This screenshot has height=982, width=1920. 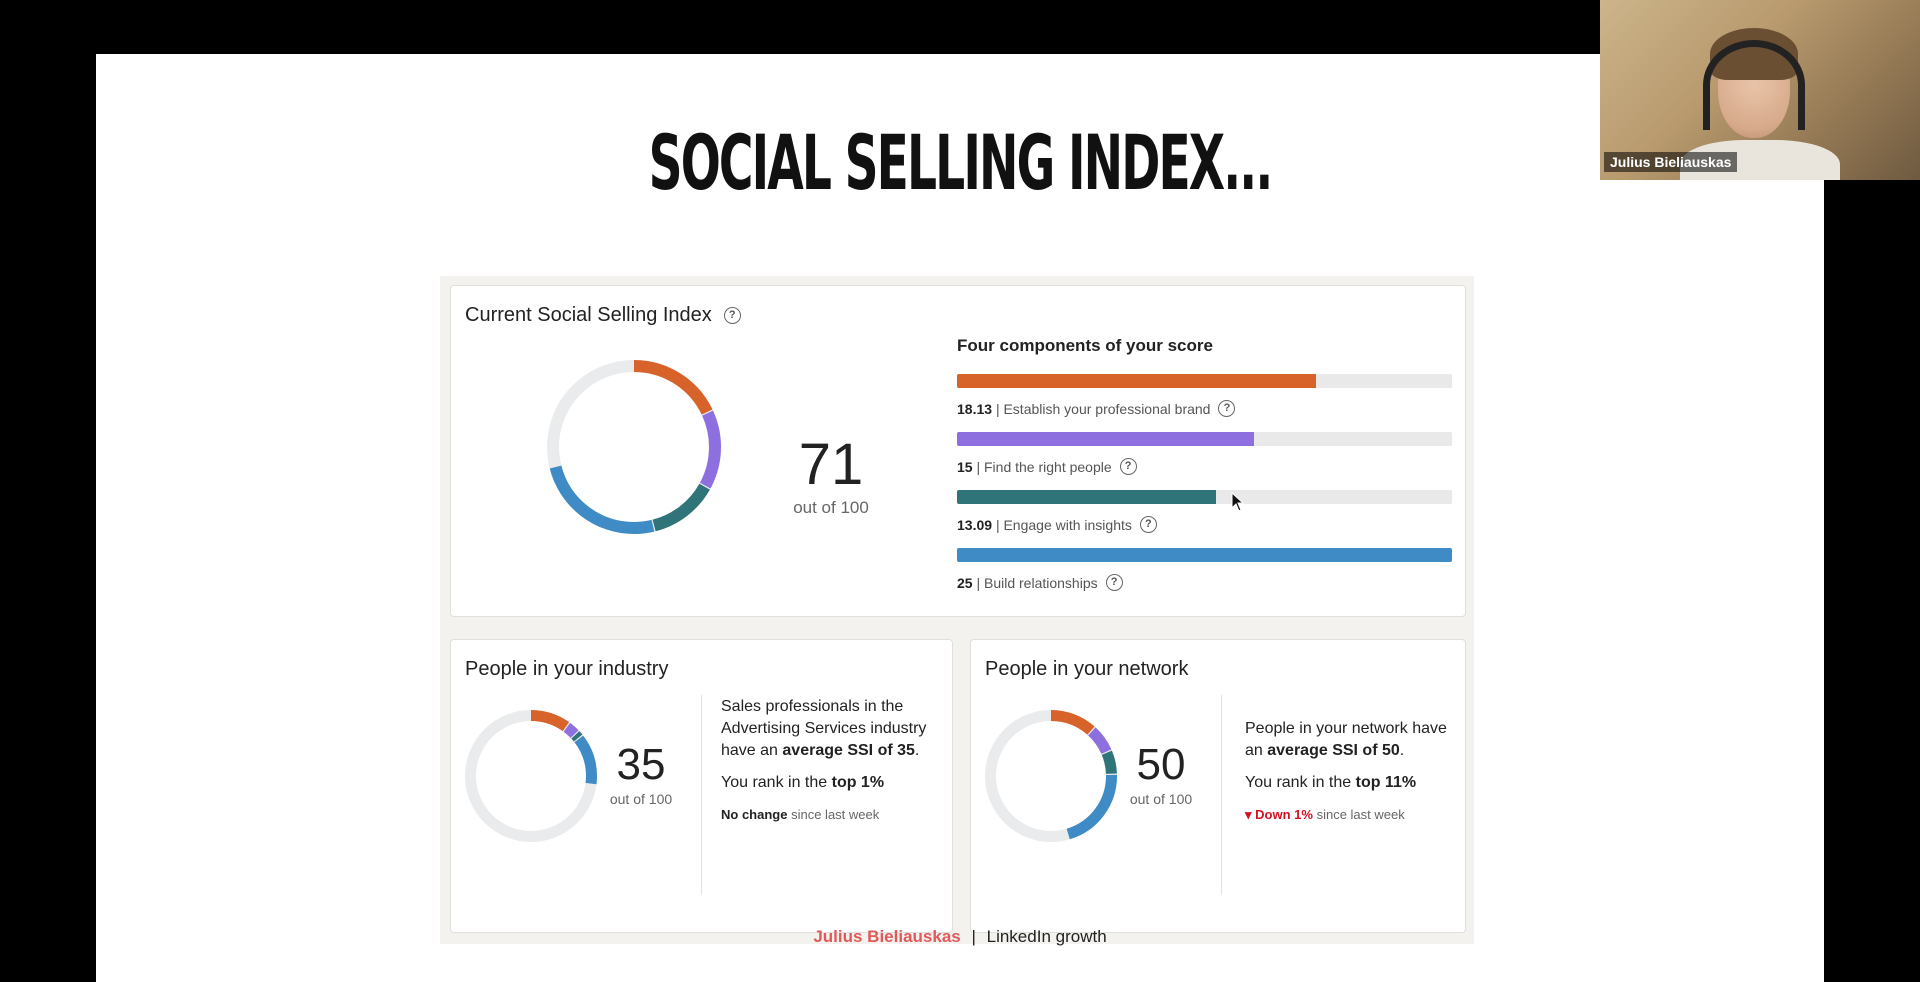 I want to click on down-arrow-icon: ▾, so click(x=1248, y=814).